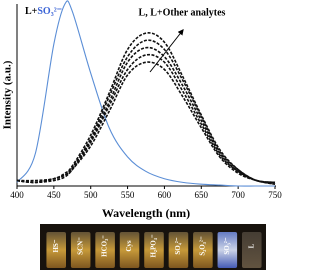  What do you see at coordinates (8, 94) in the screenshot?
I see `y-axis-label: Intensity (a.u.)` at bounding box center [8, 94].